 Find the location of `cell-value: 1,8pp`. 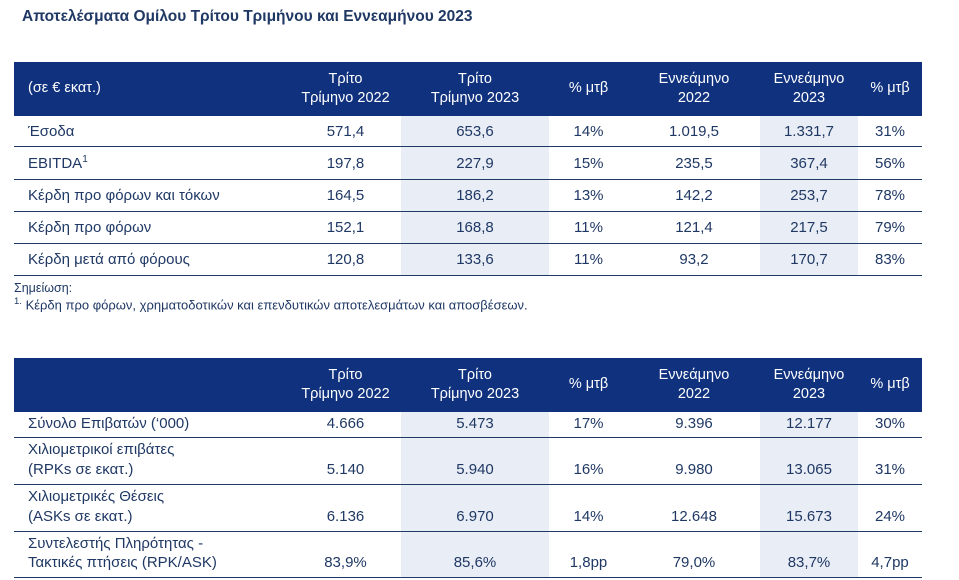

cell-value: 1,8pp is located at coordinates (588, 555).